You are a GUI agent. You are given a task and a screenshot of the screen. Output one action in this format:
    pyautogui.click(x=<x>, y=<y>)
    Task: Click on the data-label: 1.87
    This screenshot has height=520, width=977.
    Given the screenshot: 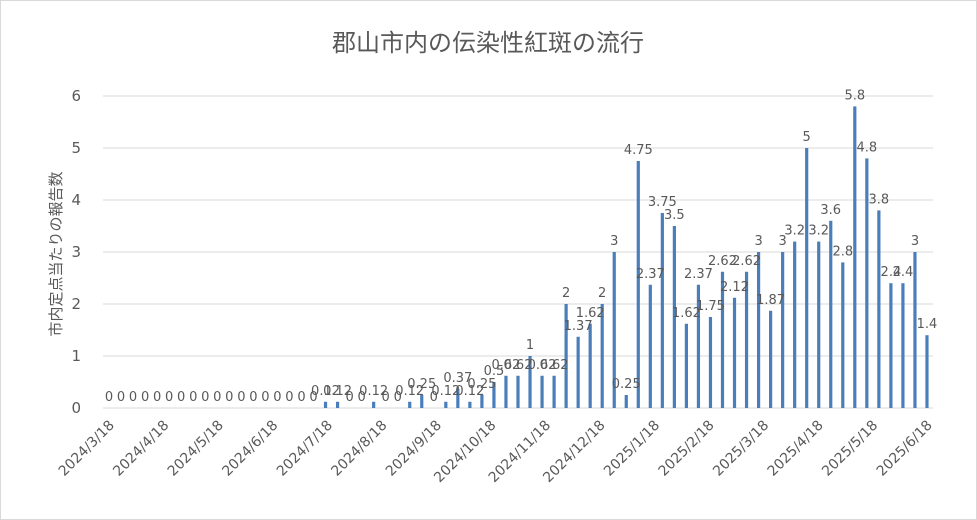 What is the action you would take?
    pyautogui.click(x=770, y=300)
    